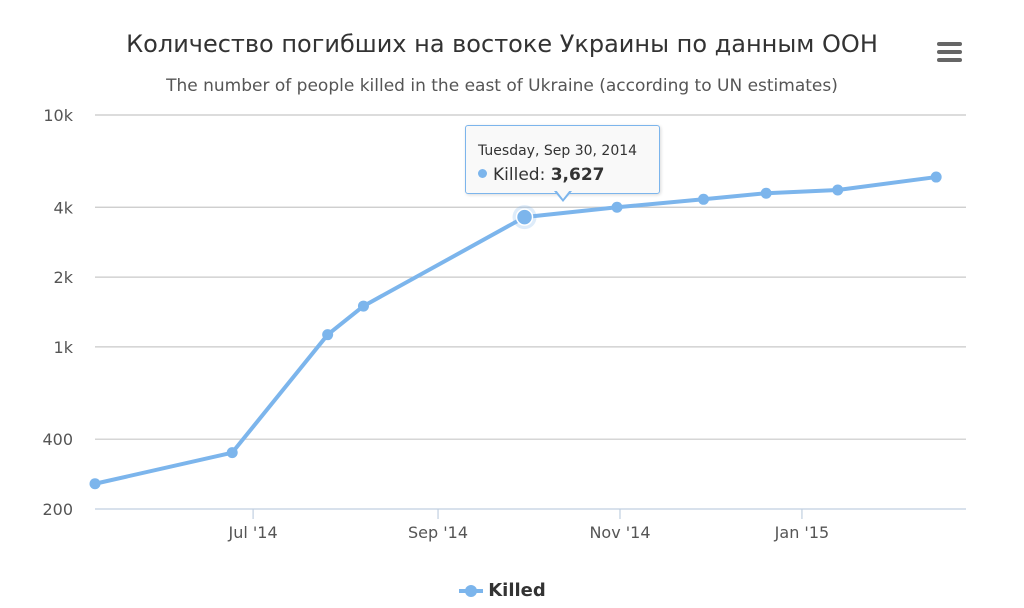 The height and width of the screenshot is (608, 1024). What do you see at coordinates (519, 175) in the screenshot?
I see `tooltip-series-label: Killed:` at bounding box center [519, 175].